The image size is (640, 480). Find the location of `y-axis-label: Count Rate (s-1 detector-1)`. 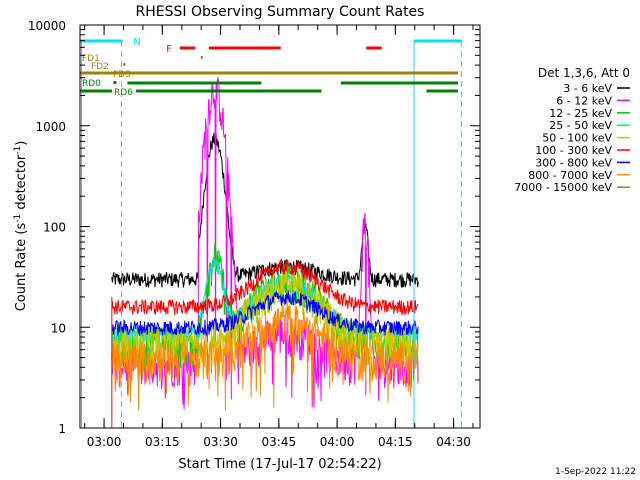

y-axis-label: Count Rate (s-1 detector-1) is located at coordinates (21, 226).